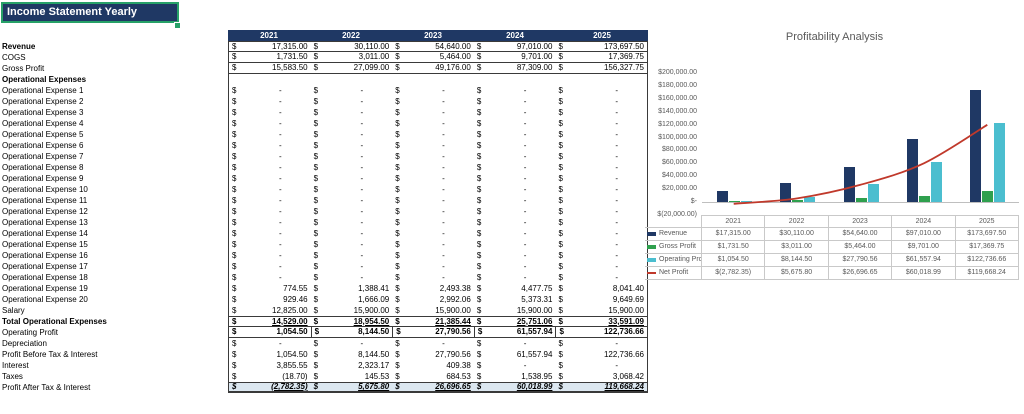 The width and height of the screenshot is (1024, 414). Describe the element at coordinates (90, 12) in the screenshot. I see `sheet-title-cell: Income Statement Yearly` at that location.